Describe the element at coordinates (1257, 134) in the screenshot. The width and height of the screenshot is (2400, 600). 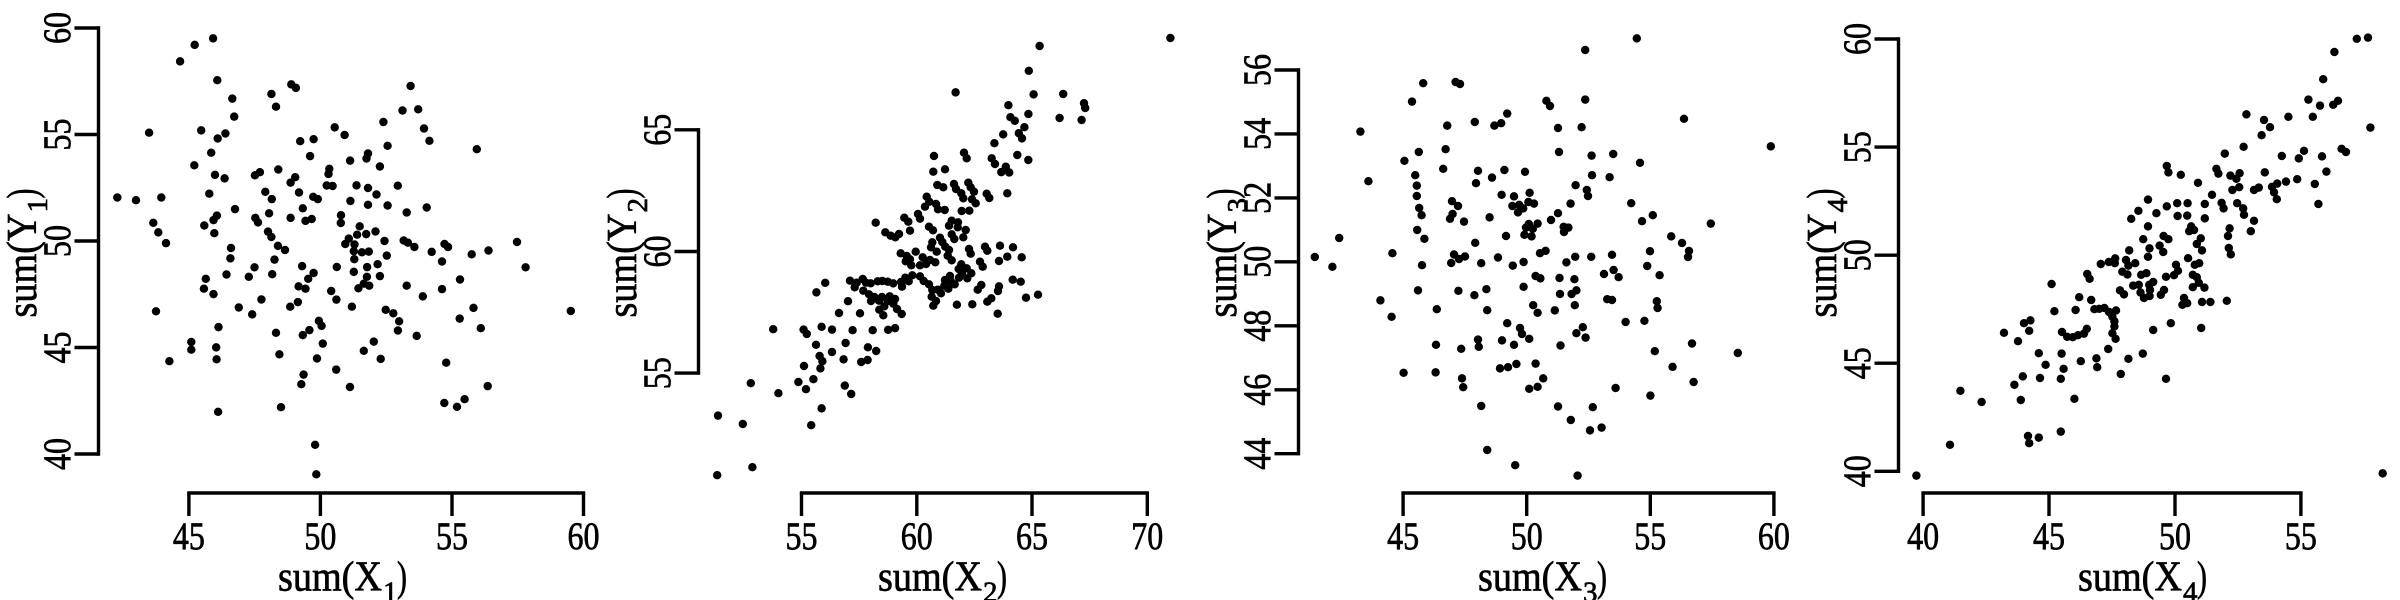
I see `svg-text: 54` at that location.